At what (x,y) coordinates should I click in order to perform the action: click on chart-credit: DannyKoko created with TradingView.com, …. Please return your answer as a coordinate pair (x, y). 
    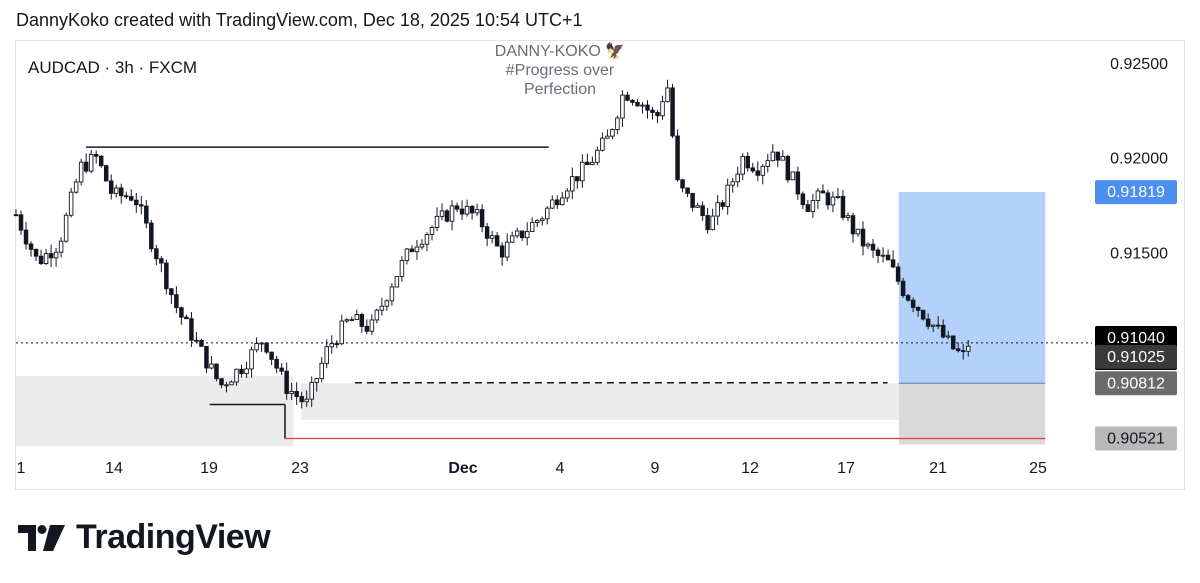
    Looking at the image, I should click on (299, 20).